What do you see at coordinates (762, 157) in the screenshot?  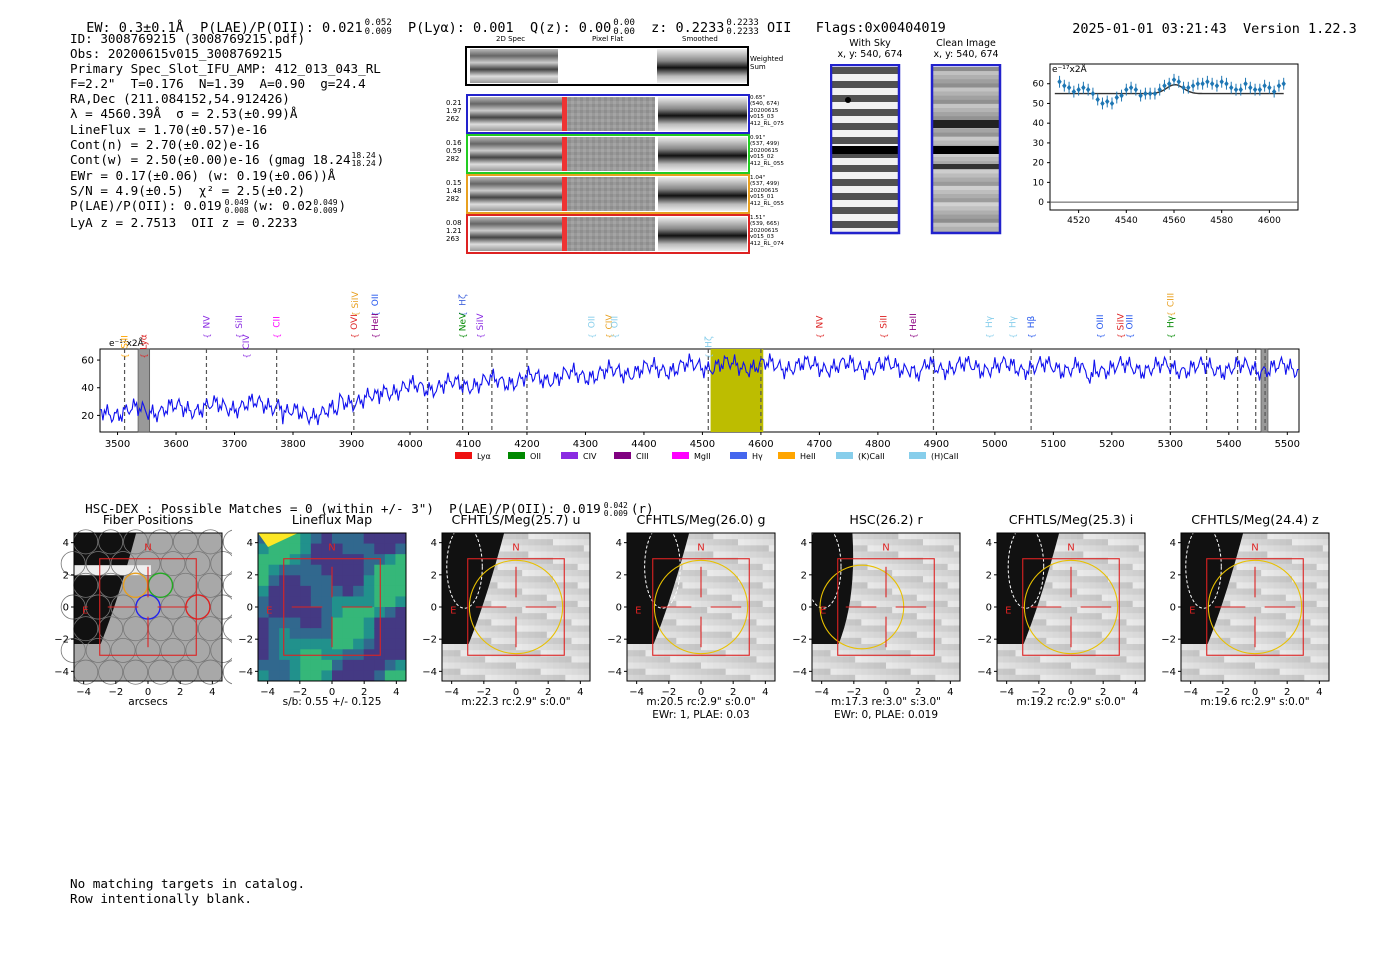 I see `cutout-meta: v015_02` at bounding box center [762, 157].